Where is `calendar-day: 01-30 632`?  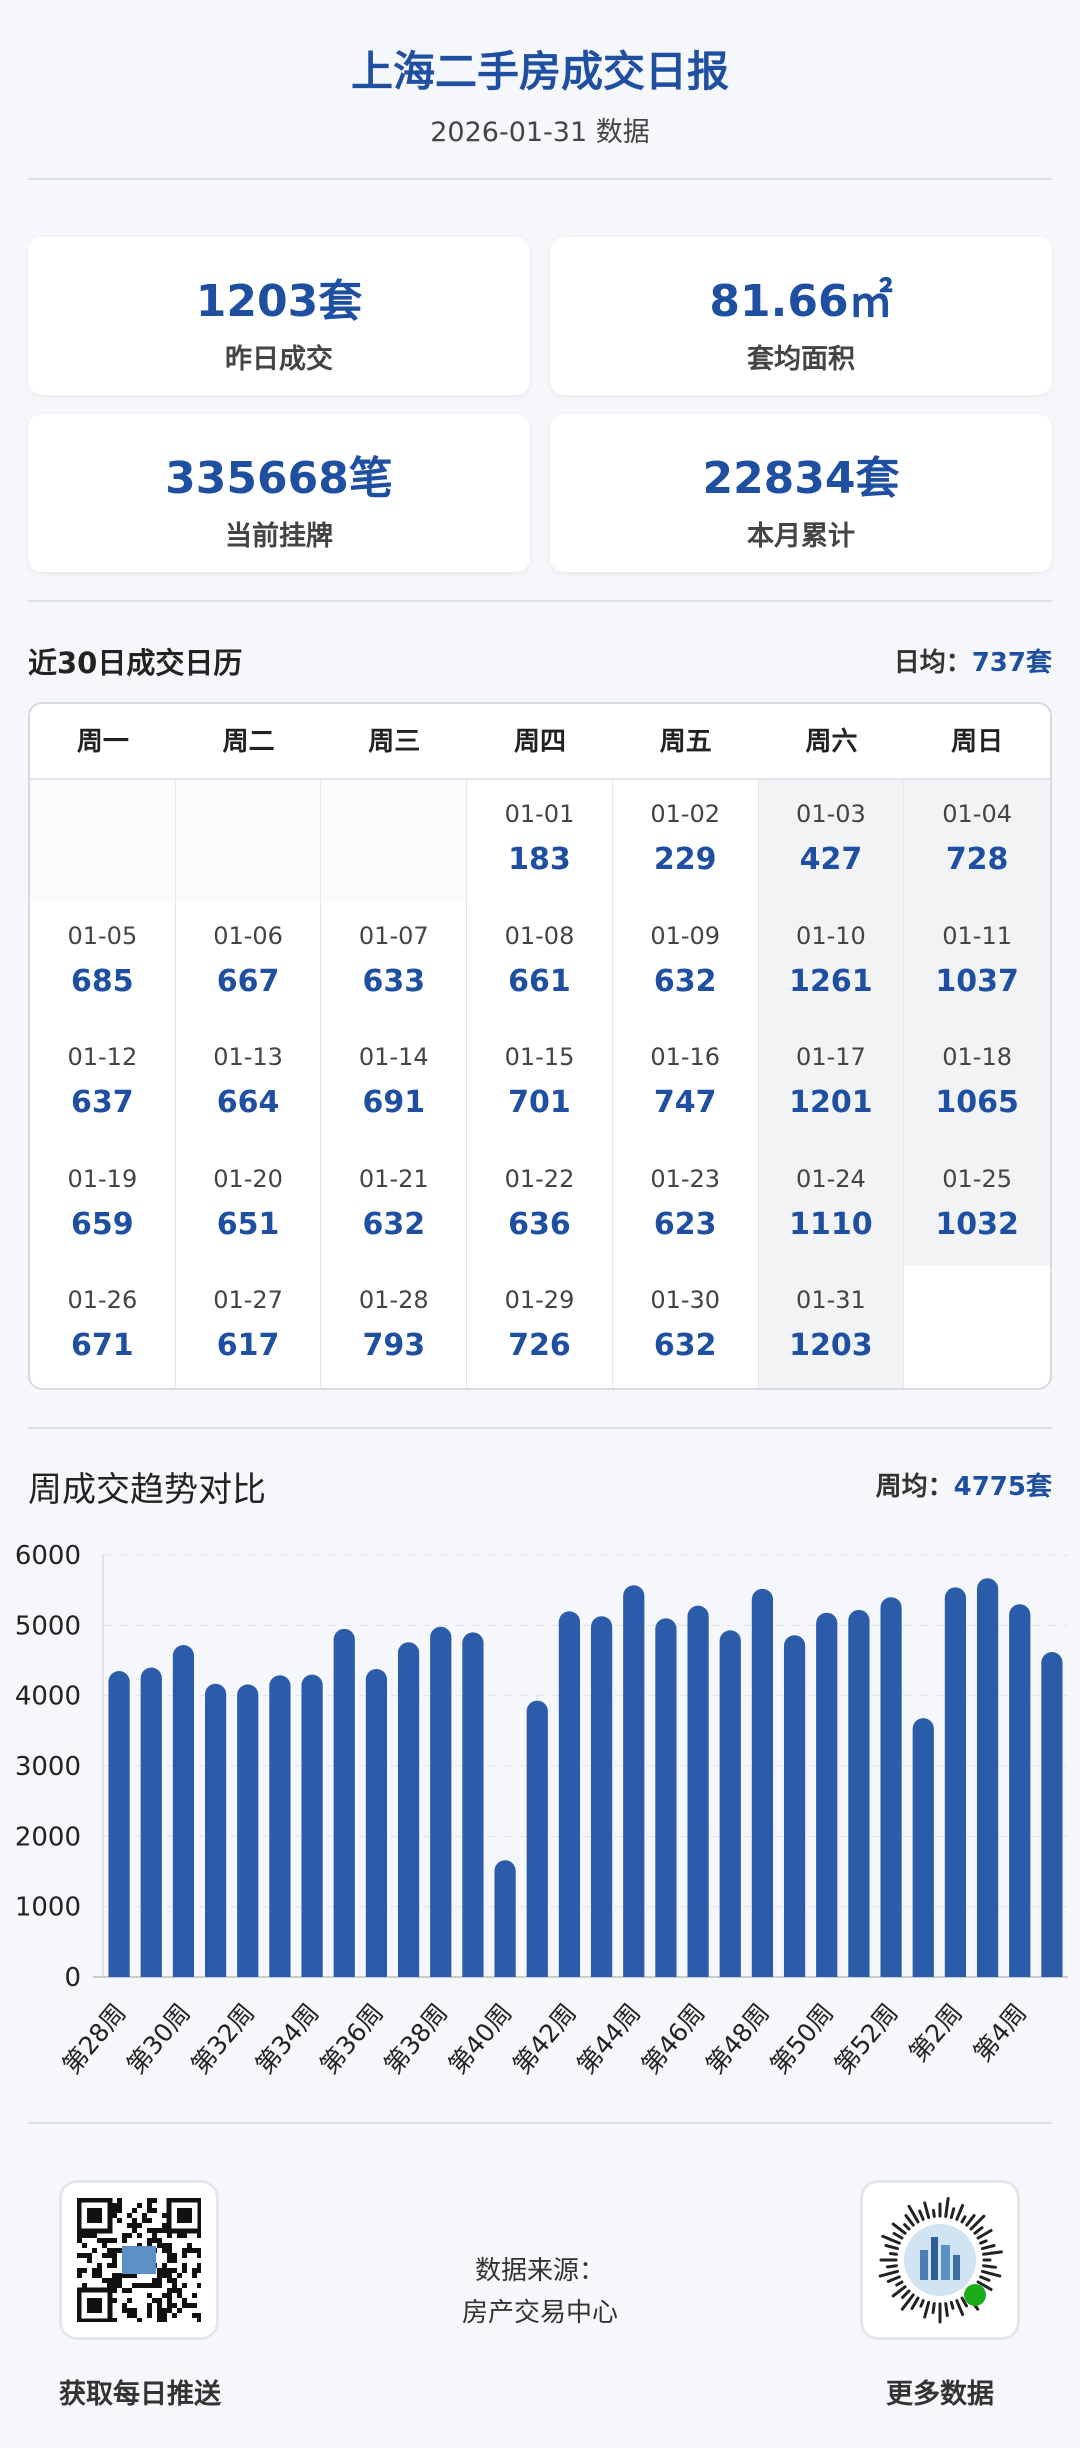
calendar-day: 01-30 632 is located at coordinates (686, 1327).